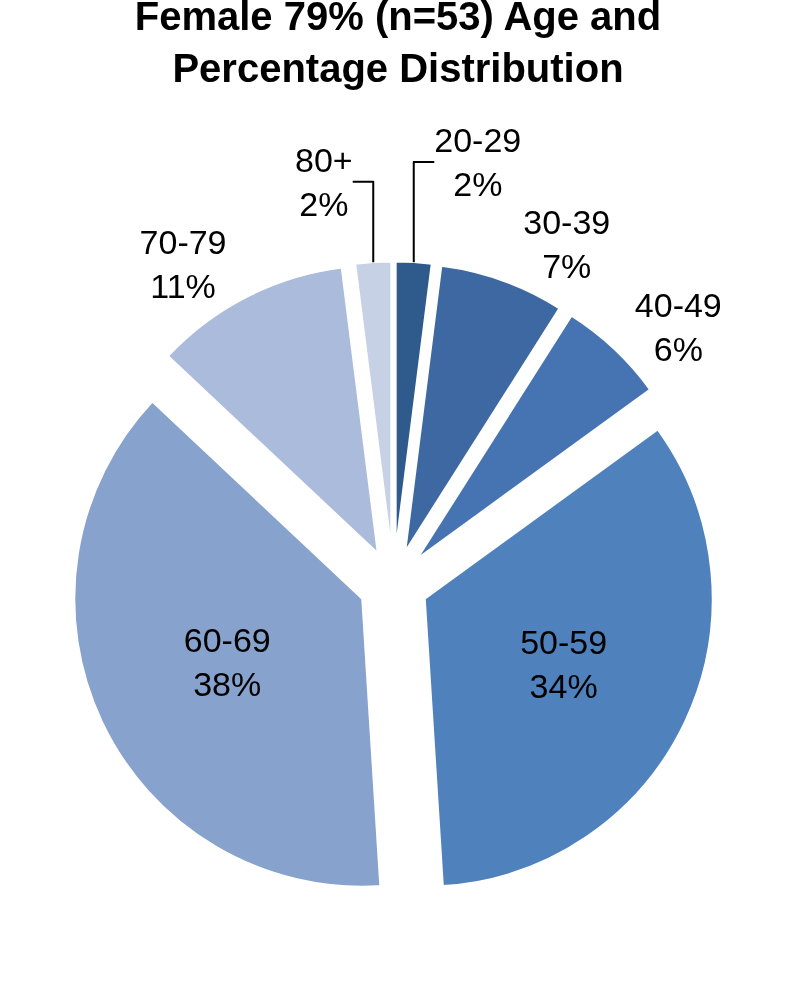 The height and width of the screenshot is (1007, 796). Describe the element at coordinates (678, 304) in the screenshot. I see `slice-label: 40-49` at that location.